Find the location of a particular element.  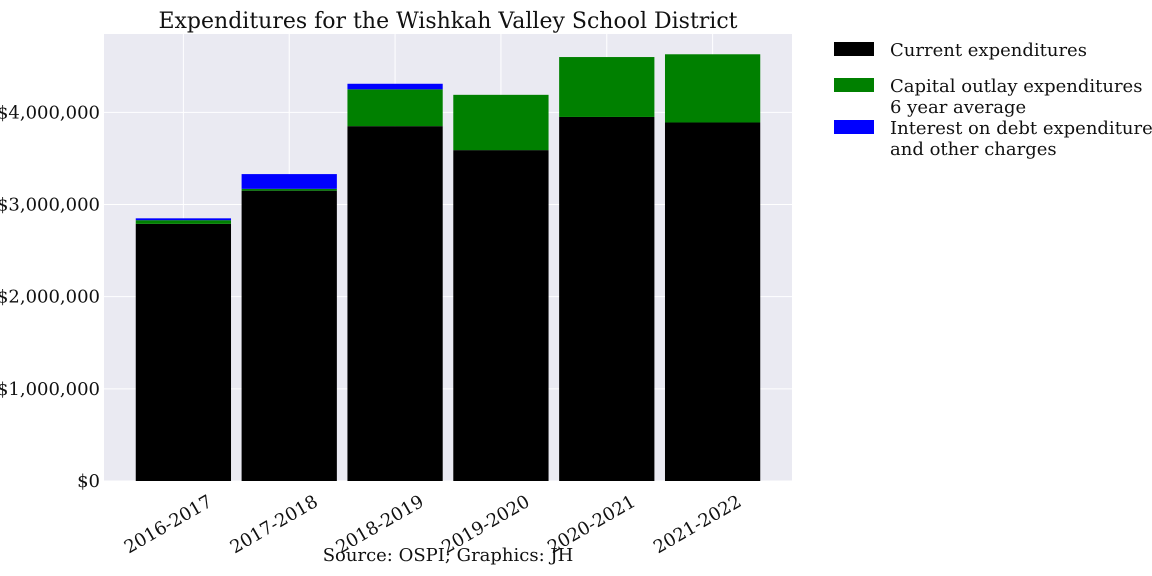

y-tick-label: $2,000,000 is located at coordinates (50, 297).